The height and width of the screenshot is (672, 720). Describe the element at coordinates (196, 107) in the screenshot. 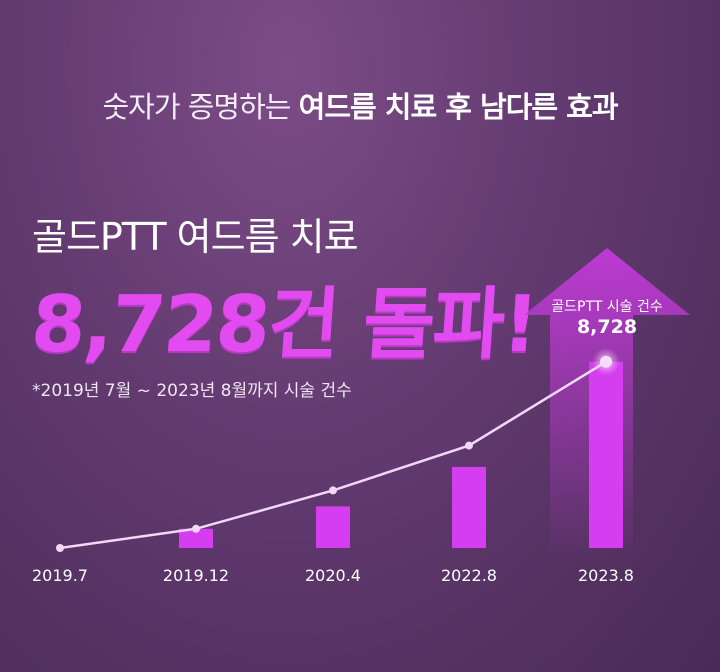

I see `headline-light: 숫자가 증명하는` at that location.